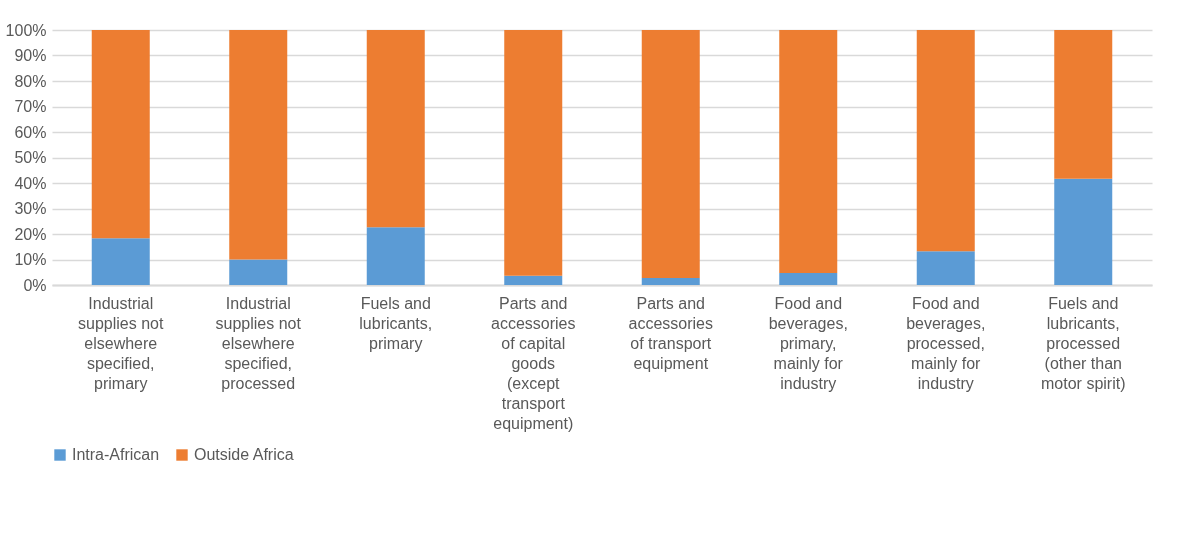  Describe the element at coordinates (30, 259) in the screenshot. I see `y-tick-label: 10%` at that location.